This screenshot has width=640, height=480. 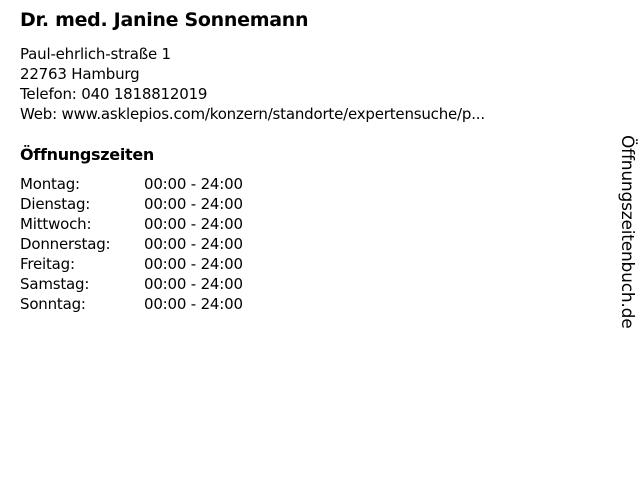 What do you see at coordinates (65, 244) in the screenshot?
I see `day: Donnerstag:` at bounding box center [65, 244].